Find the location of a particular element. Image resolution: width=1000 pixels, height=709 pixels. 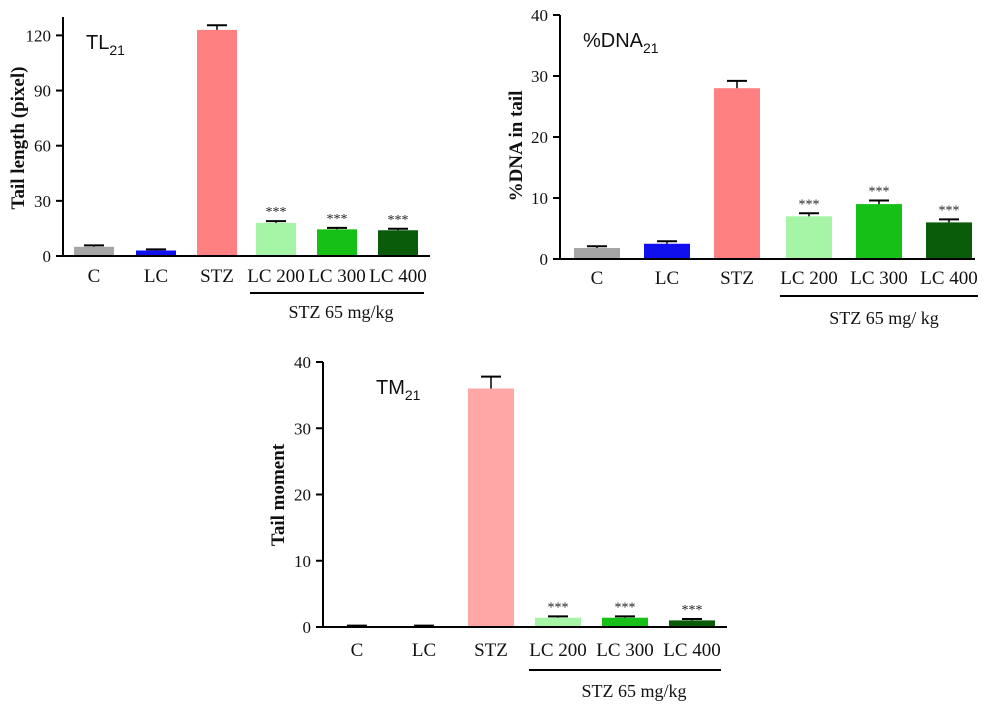

y-axis-label: Tail length (pixel) is located at coordinates (18, 138).